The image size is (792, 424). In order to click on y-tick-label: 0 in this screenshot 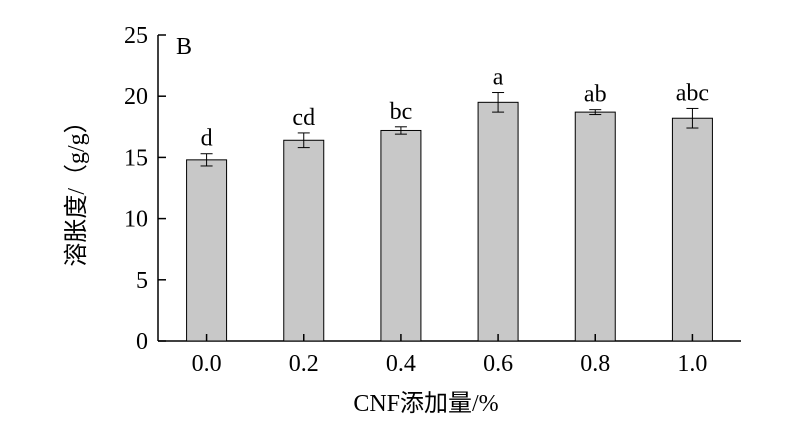, I will do `click(142, 342)`.